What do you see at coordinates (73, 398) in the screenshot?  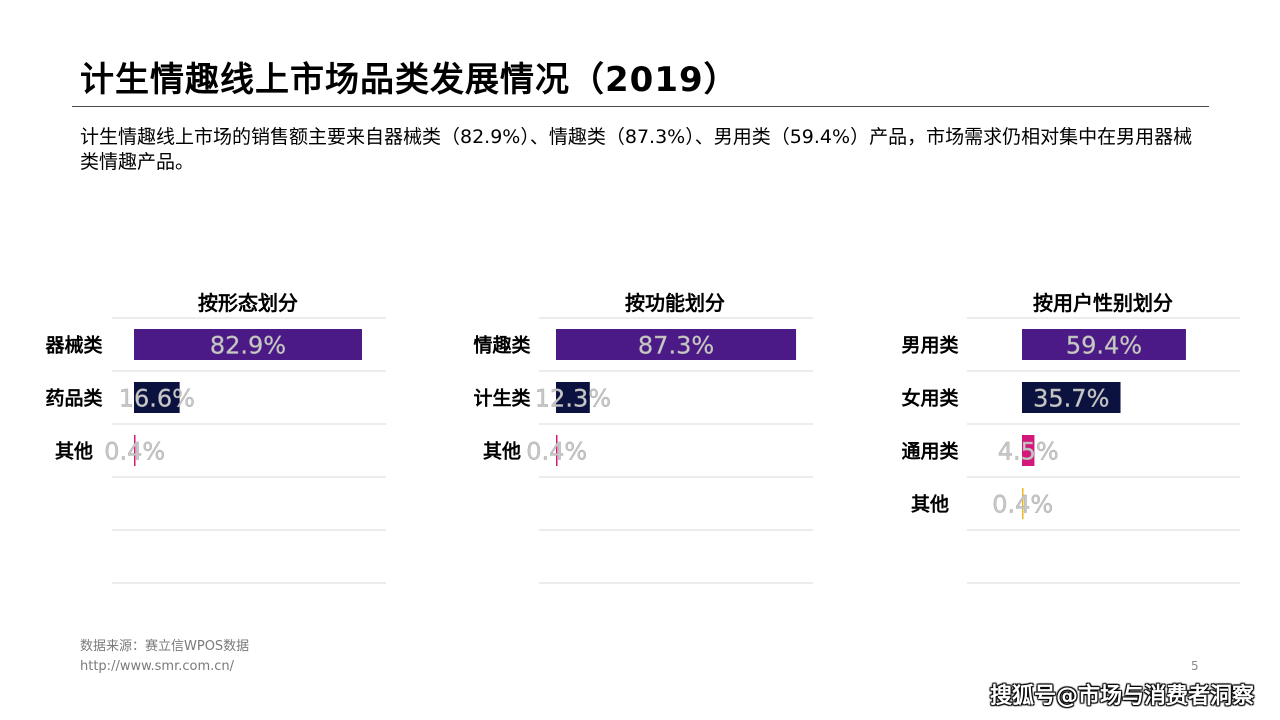 I see `category-label: 药品类` at bounding box center [73, 398].